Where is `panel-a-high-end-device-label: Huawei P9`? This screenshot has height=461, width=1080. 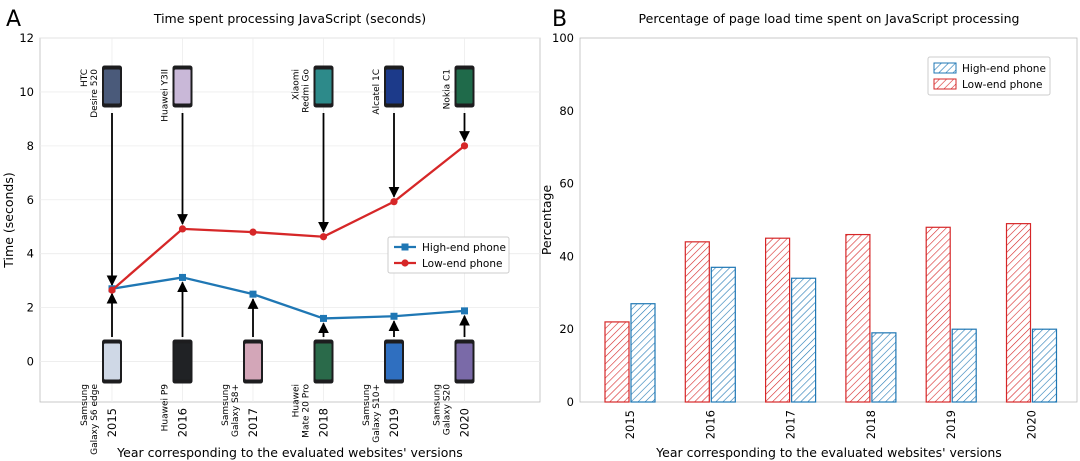
panel-a-high-end-device-label: Huawei P9 is located at coordinates (166, 408).